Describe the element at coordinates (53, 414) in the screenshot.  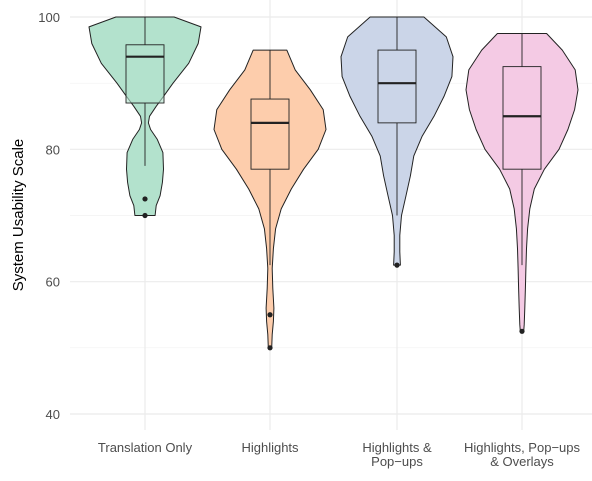
I see `y-tick-label: 40` at that location.